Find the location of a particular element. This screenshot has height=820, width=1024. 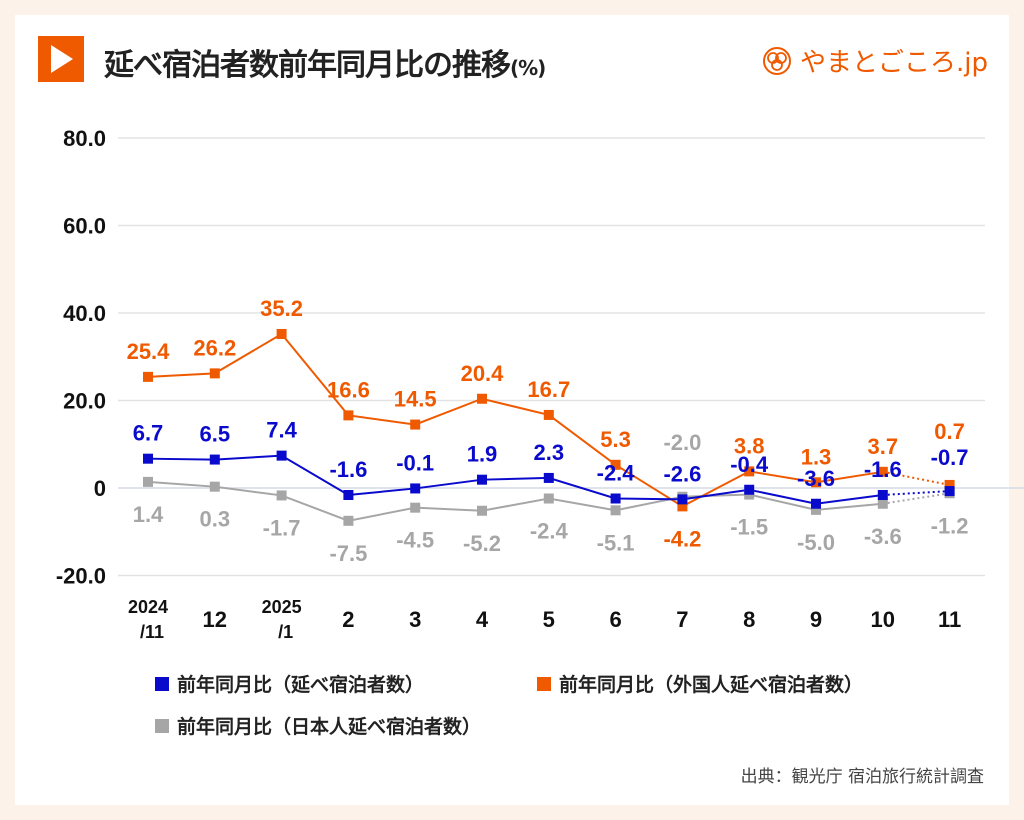

data-label: 3.7 is located at coordinates (883, 446).